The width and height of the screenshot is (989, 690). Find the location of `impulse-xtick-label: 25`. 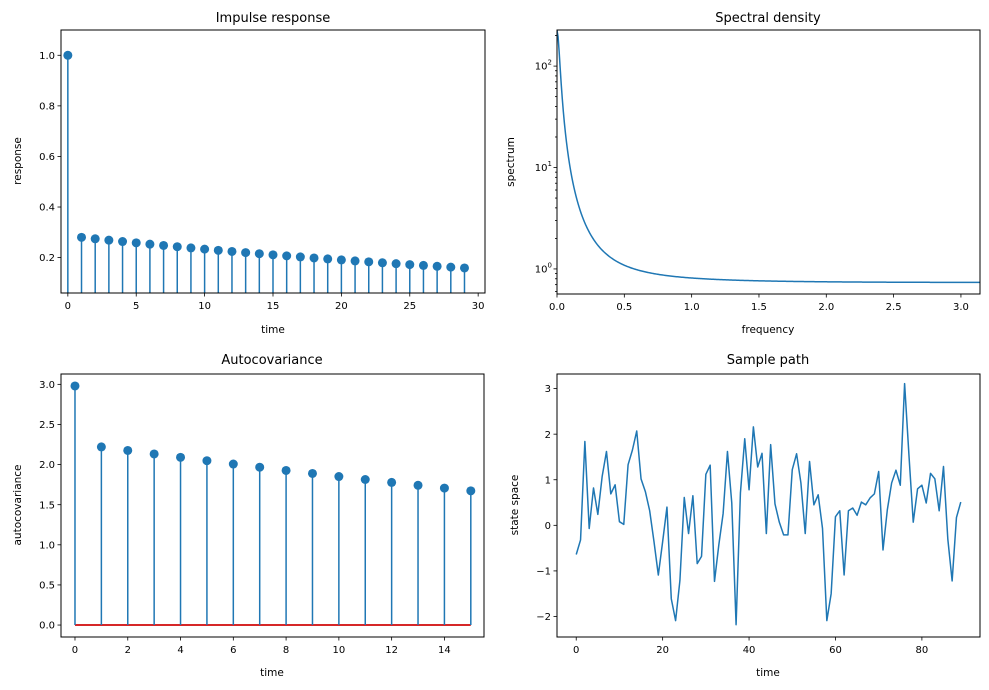

impulse-xtick-label: 25 is located at coordinates (409, 306).